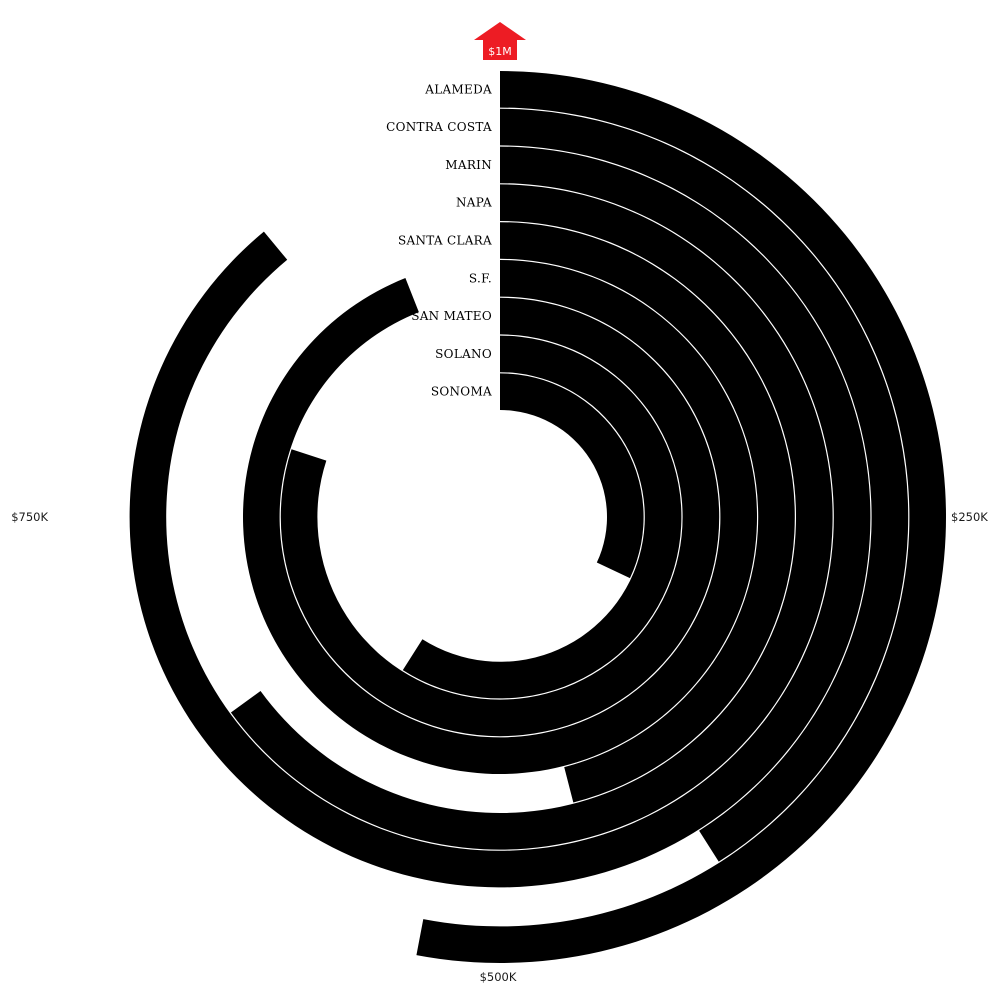 This screenshot has width=1000, height=1000. What do you see at coordinates (498, 977) in the screenshot?
I see `axis-label-500k: $500K` at bounding box center [498, 977].